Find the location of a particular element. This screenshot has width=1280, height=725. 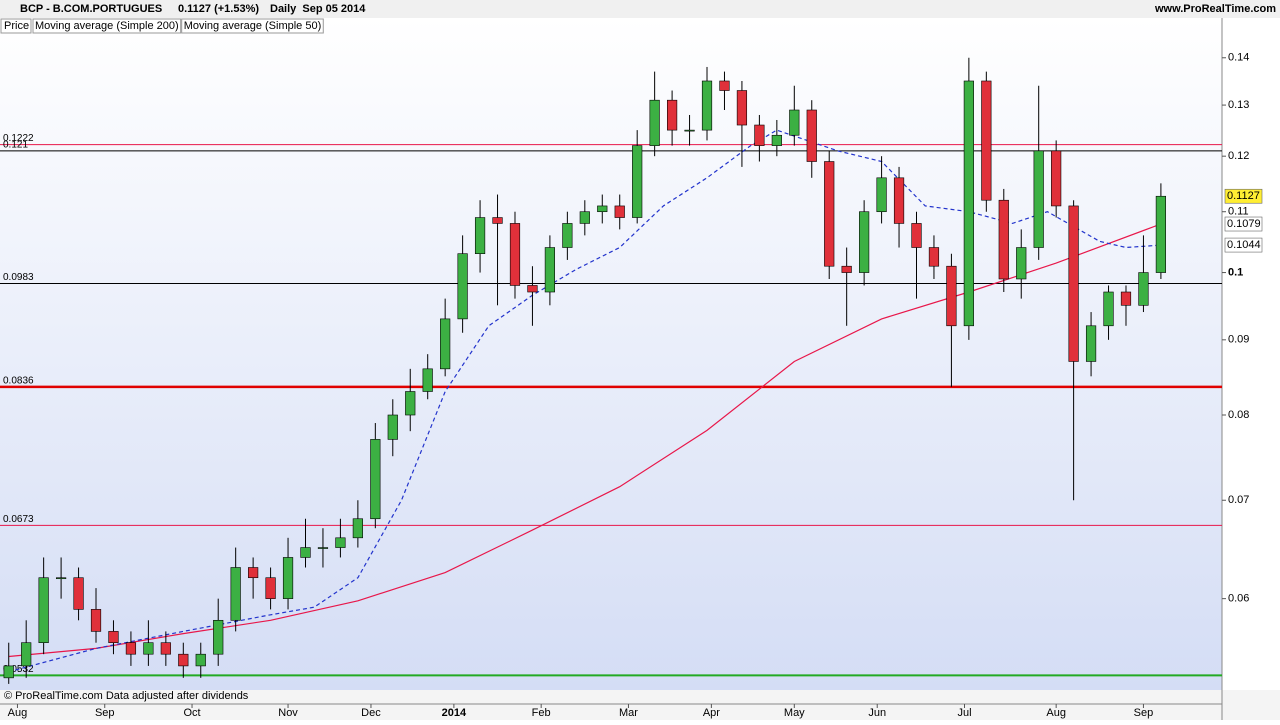

level-label: 0.121 is located at coordinates (15, 145).